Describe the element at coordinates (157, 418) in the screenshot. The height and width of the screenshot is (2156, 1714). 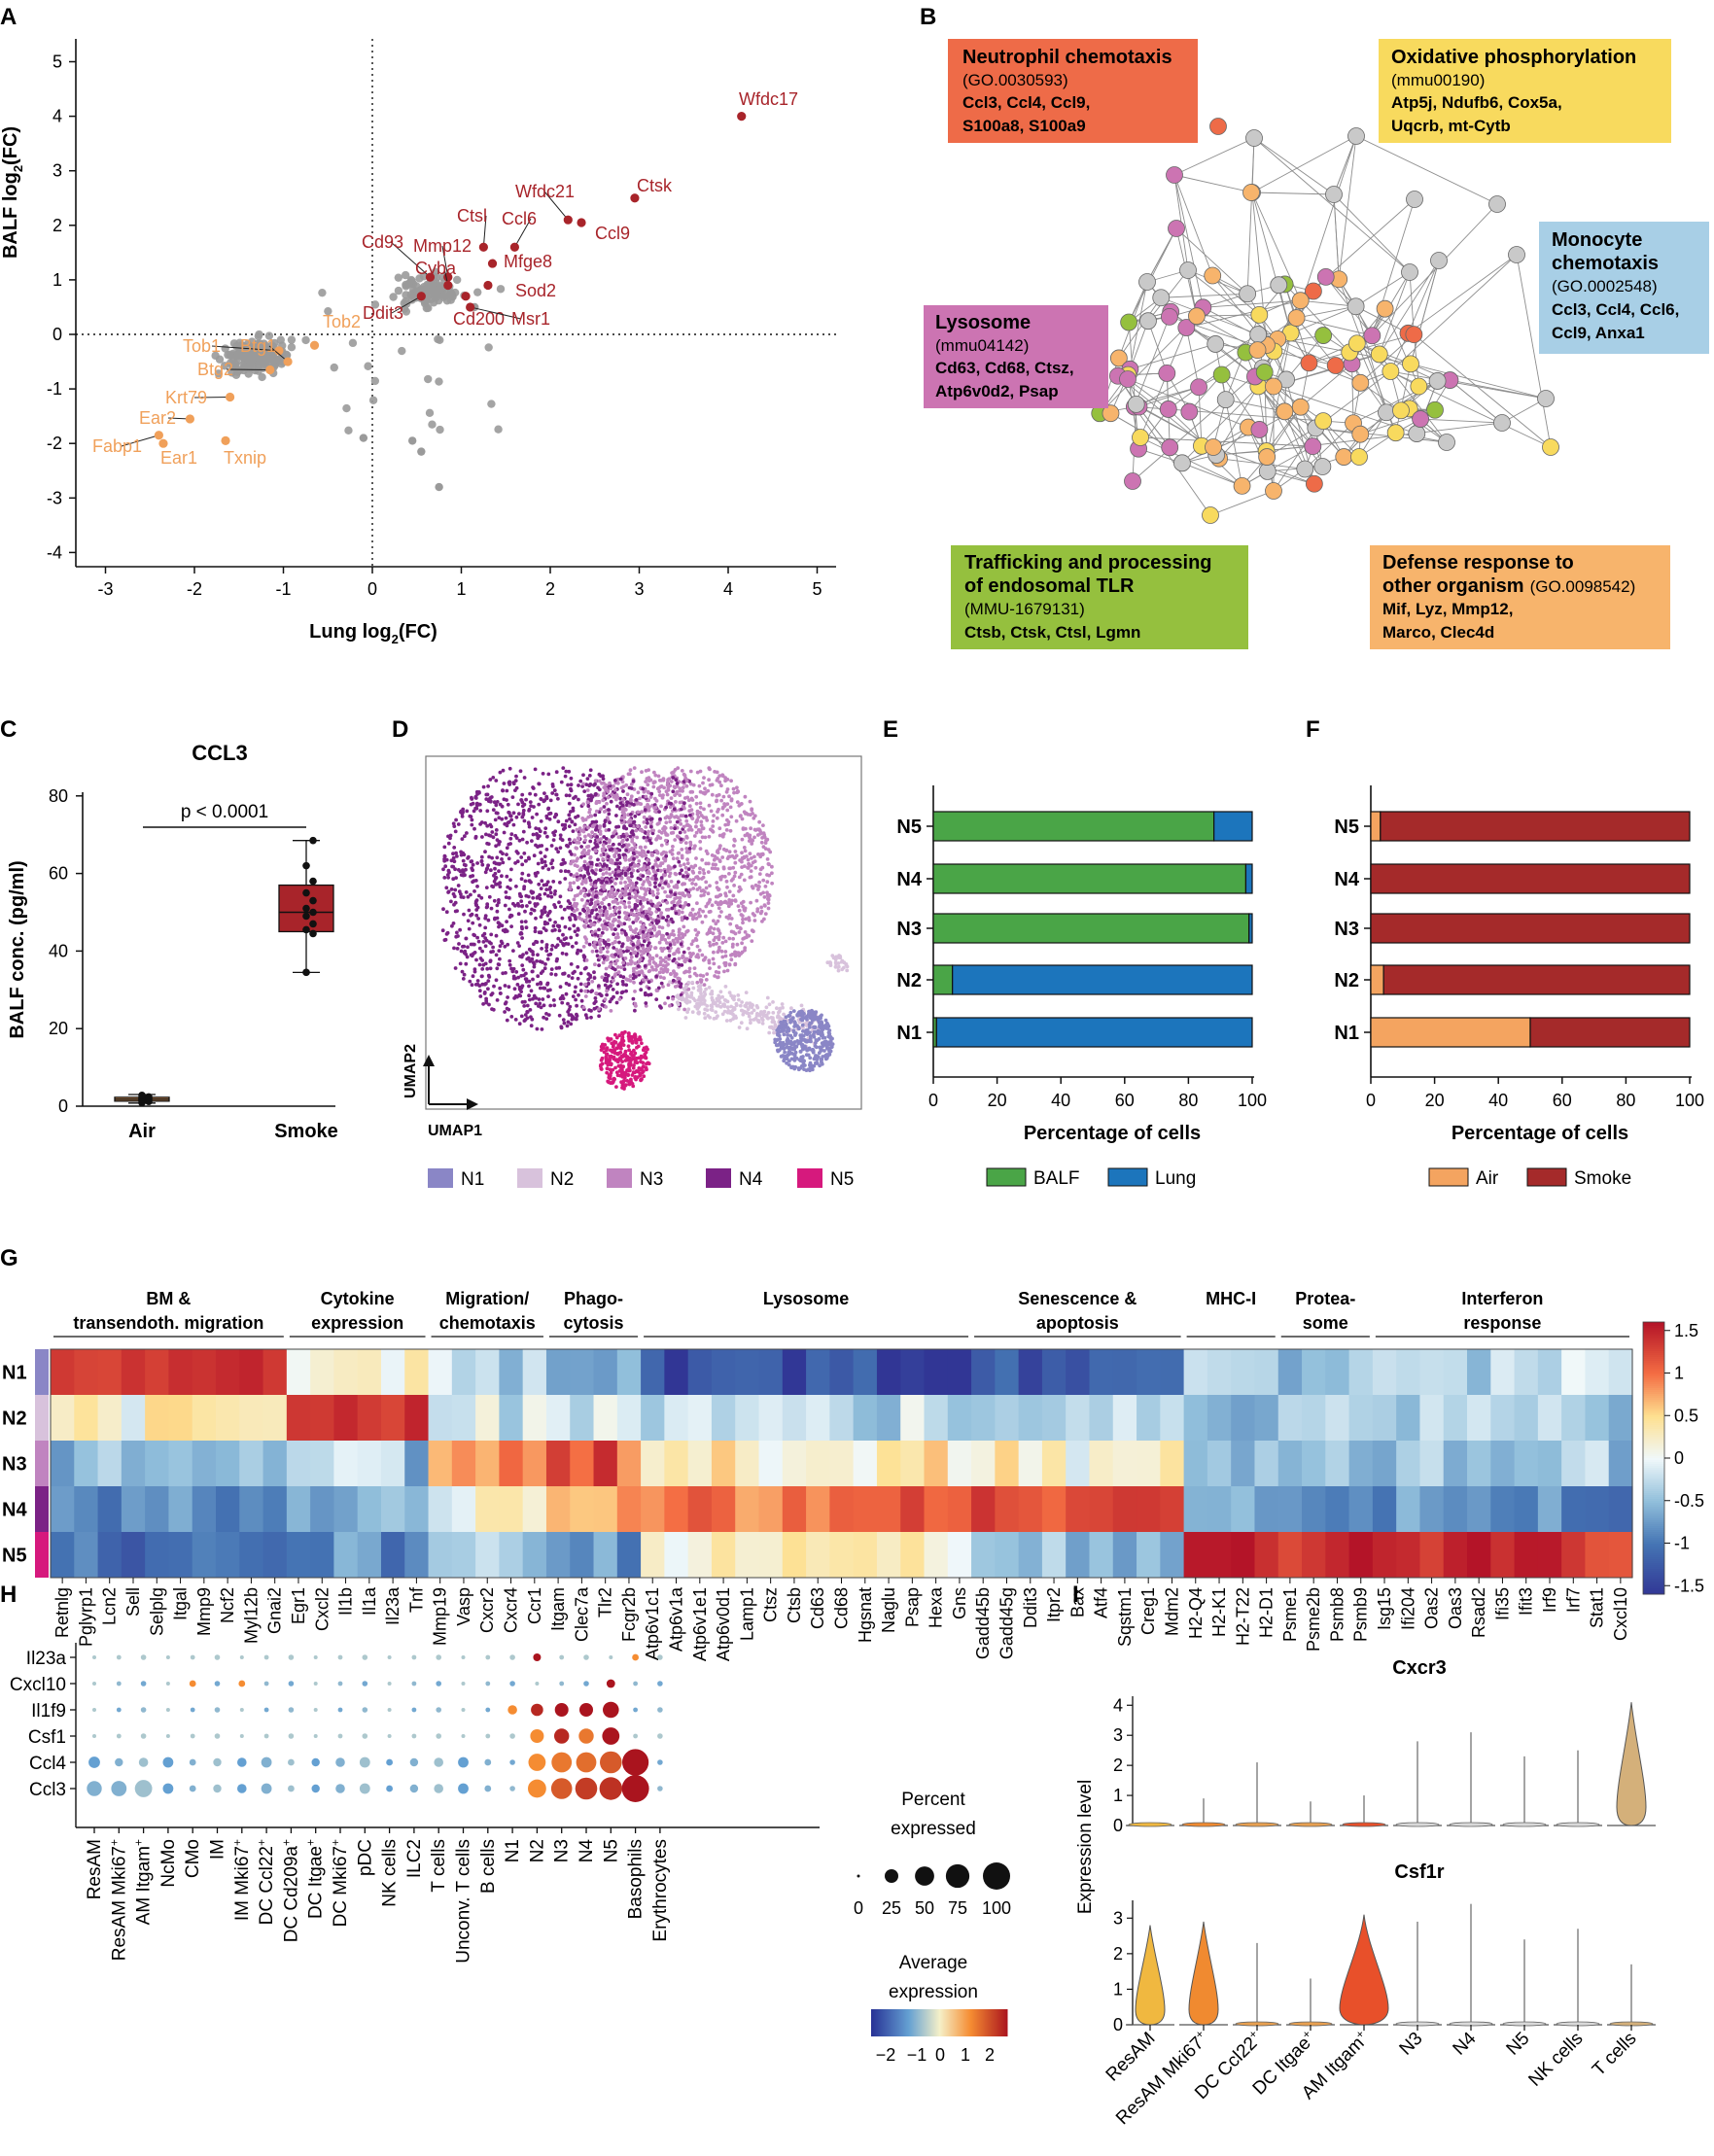
I see `gene-label: Ear2` at that location.